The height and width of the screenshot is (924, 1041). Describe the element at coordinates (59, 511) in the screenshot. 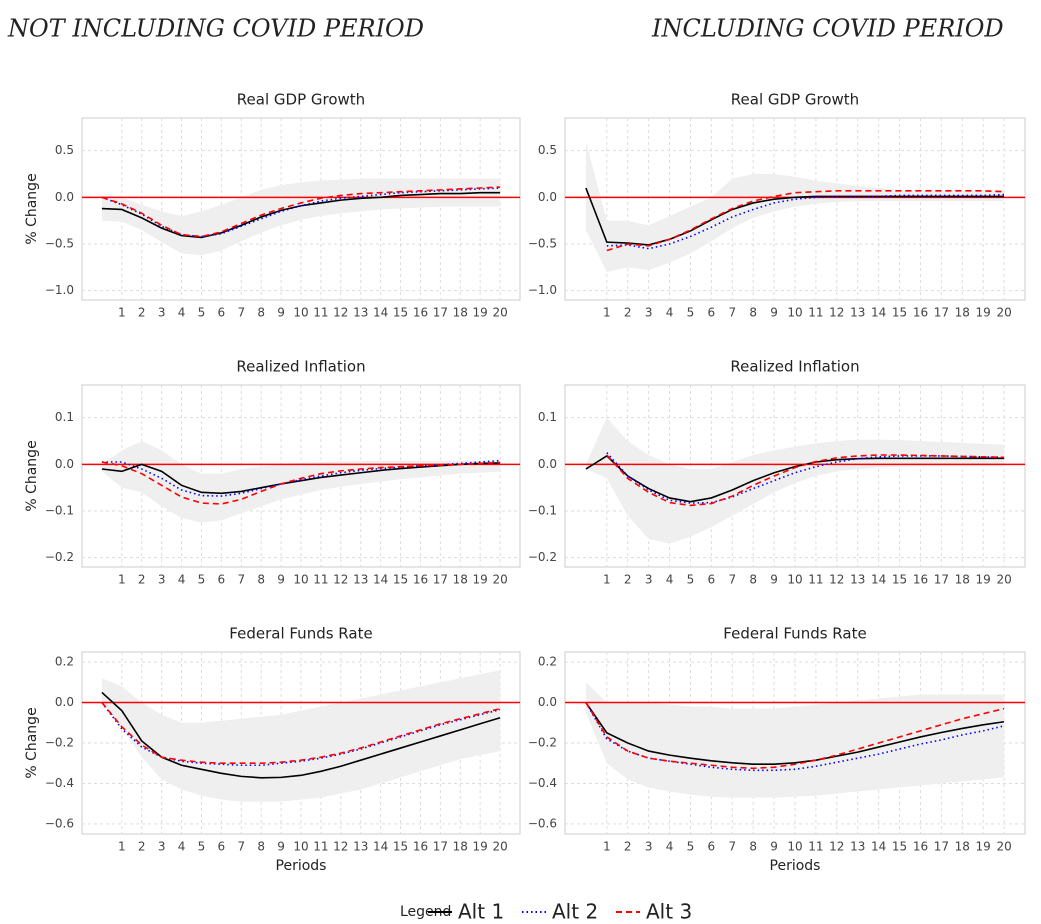

I see `y-tick-label: −0.1` at that location.